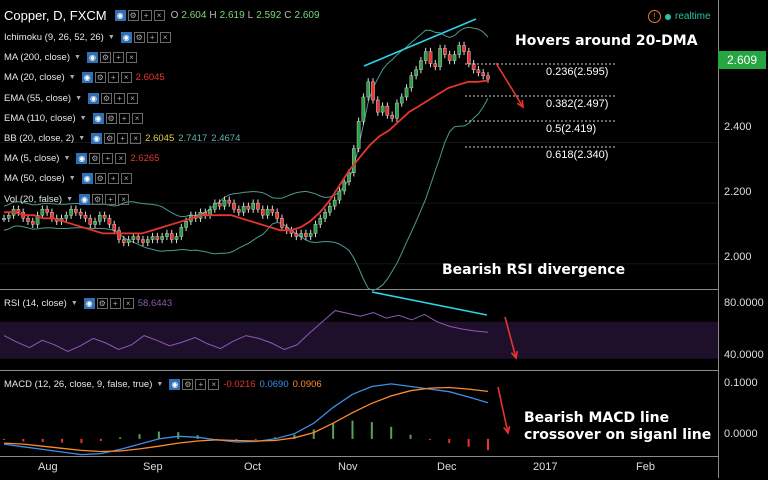  What do you see at coordinates (618, 435) in the screenshot?
I see `annotation-macd-2: crossover on siganl line` at bounding box center [618, 435].